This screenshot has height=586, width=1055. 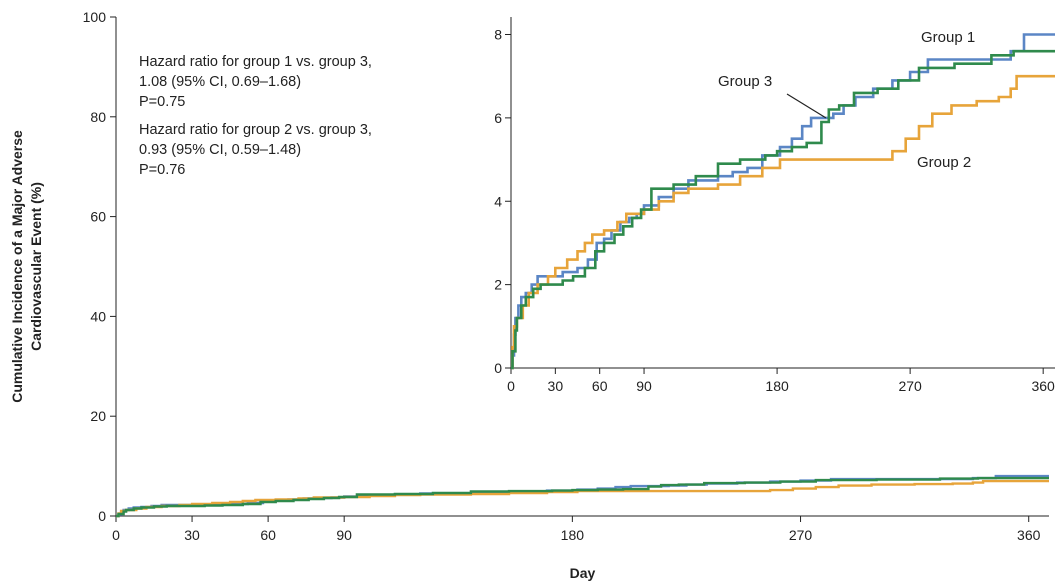 I want to click on y-tick-label: 20, so click(x=98, y=416).